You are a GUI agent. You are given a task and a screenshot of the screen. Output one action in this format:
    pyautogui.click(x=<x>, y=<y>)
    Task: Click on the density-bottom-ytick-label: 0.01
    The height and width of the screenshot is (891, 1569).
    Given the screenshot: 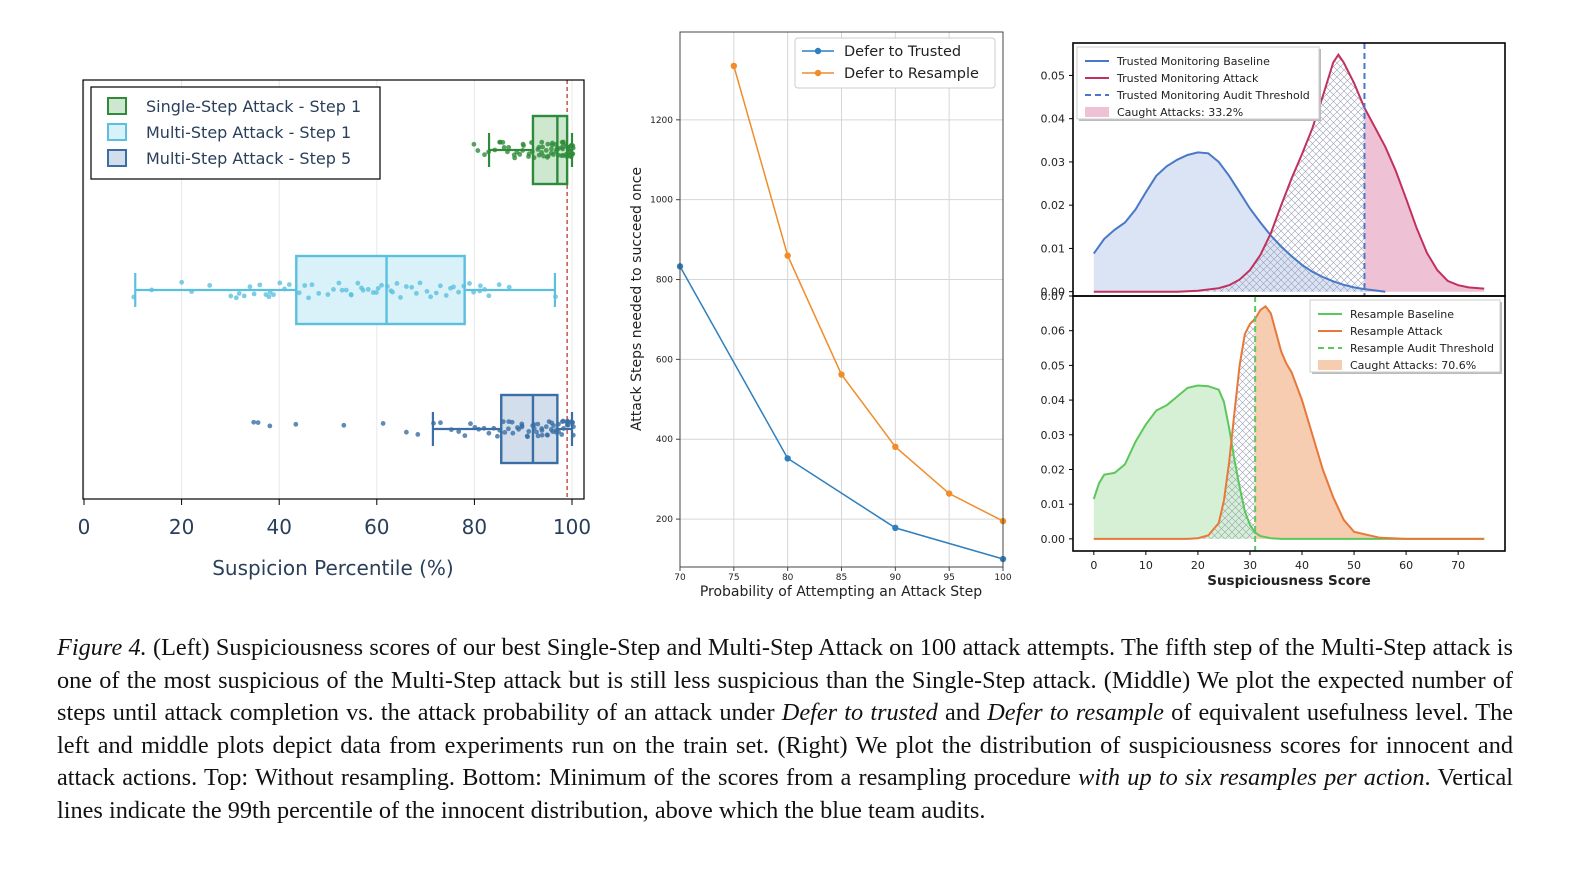 What is the action you would take?
    pyautogui.click(x=1053, y=504)
    